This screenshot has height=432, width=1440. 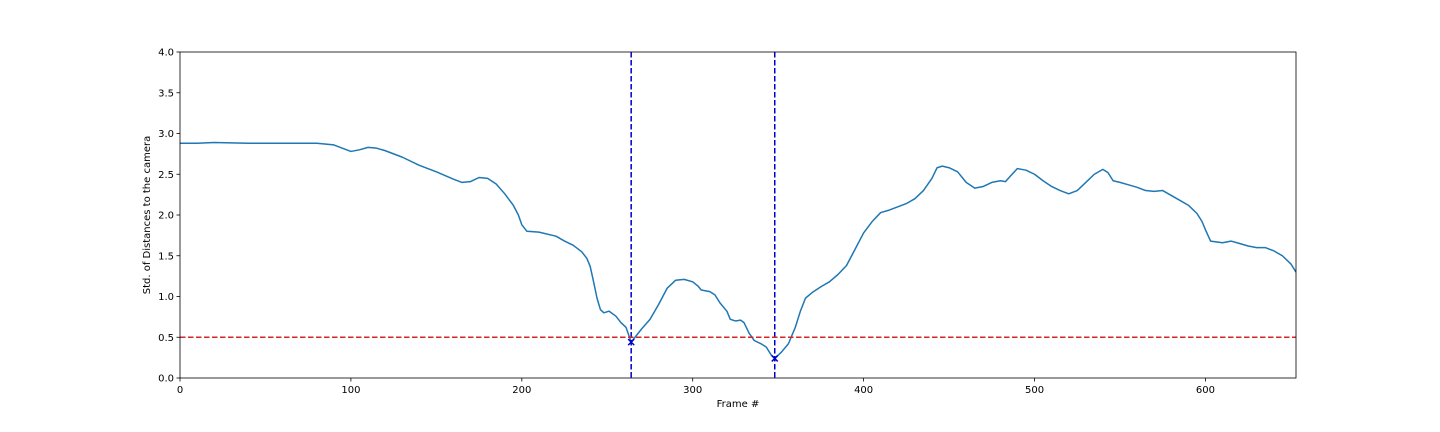 I want to click on y-tick-label: 4.0, so click(x=166, y=53).